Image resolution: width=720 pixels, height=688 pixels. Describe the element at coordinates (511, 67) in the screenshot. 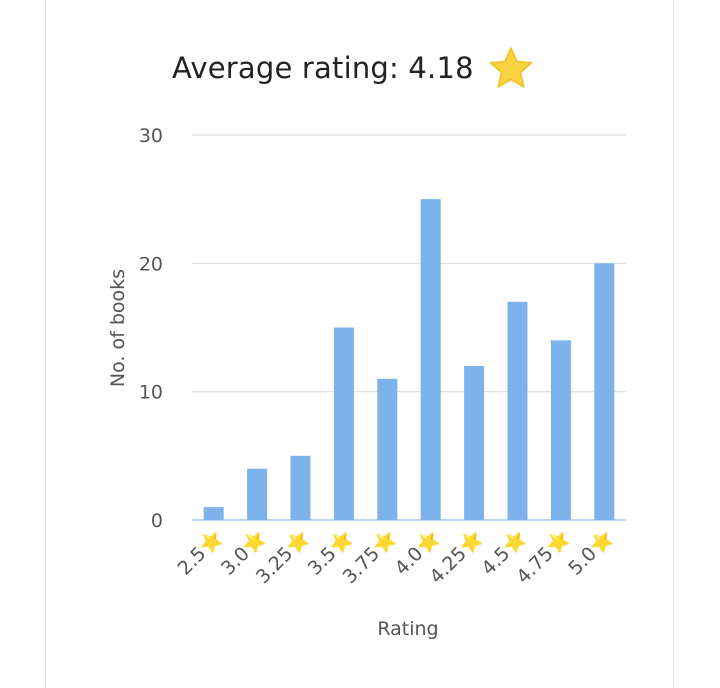

I see `star-icon` at that location.